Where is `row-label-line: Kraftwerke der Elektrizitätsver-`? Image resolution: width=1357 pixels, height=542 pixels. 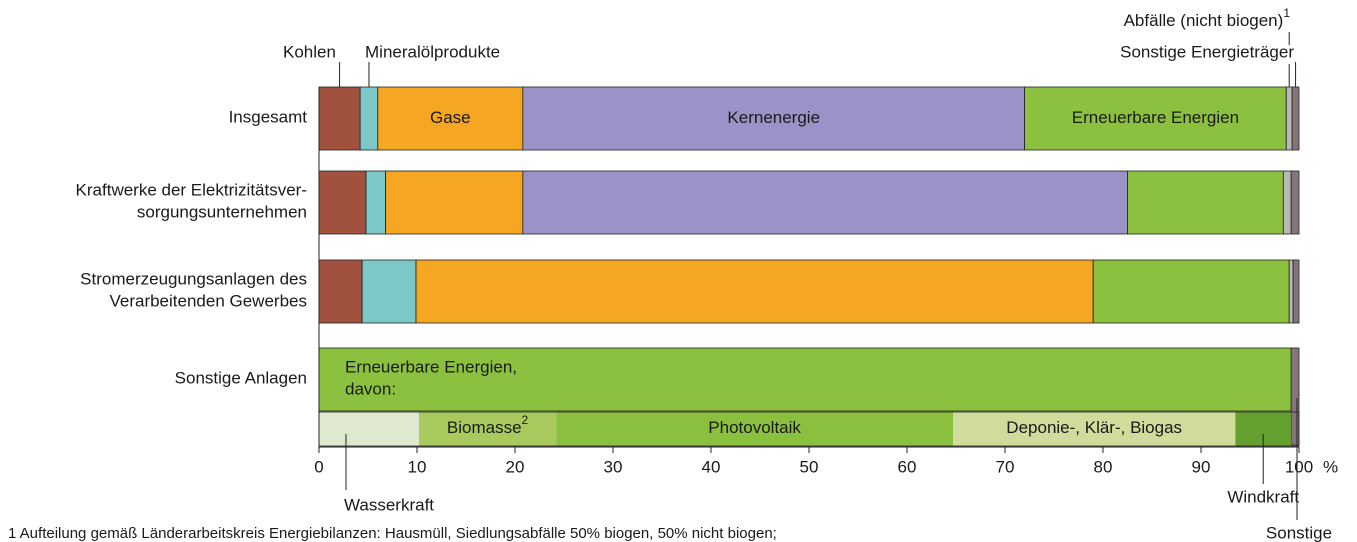
row-label-line: Kraftwerke der Elektrizitätsver- is located at coordinates (191, 190).